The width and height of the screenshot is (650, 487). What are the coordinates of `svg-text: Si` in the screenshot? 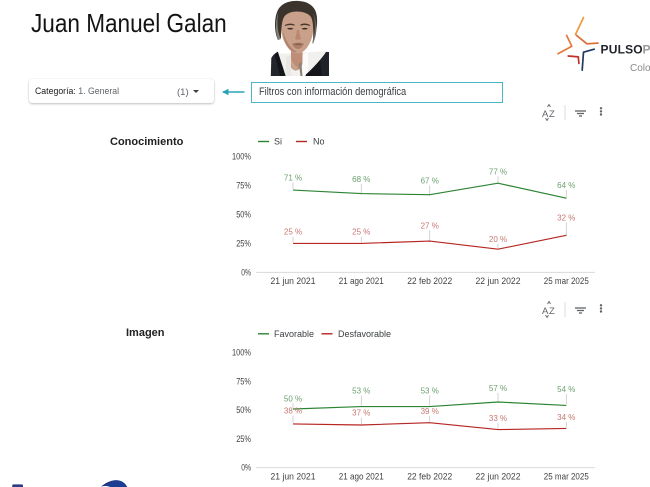 It's located at (278, 142).